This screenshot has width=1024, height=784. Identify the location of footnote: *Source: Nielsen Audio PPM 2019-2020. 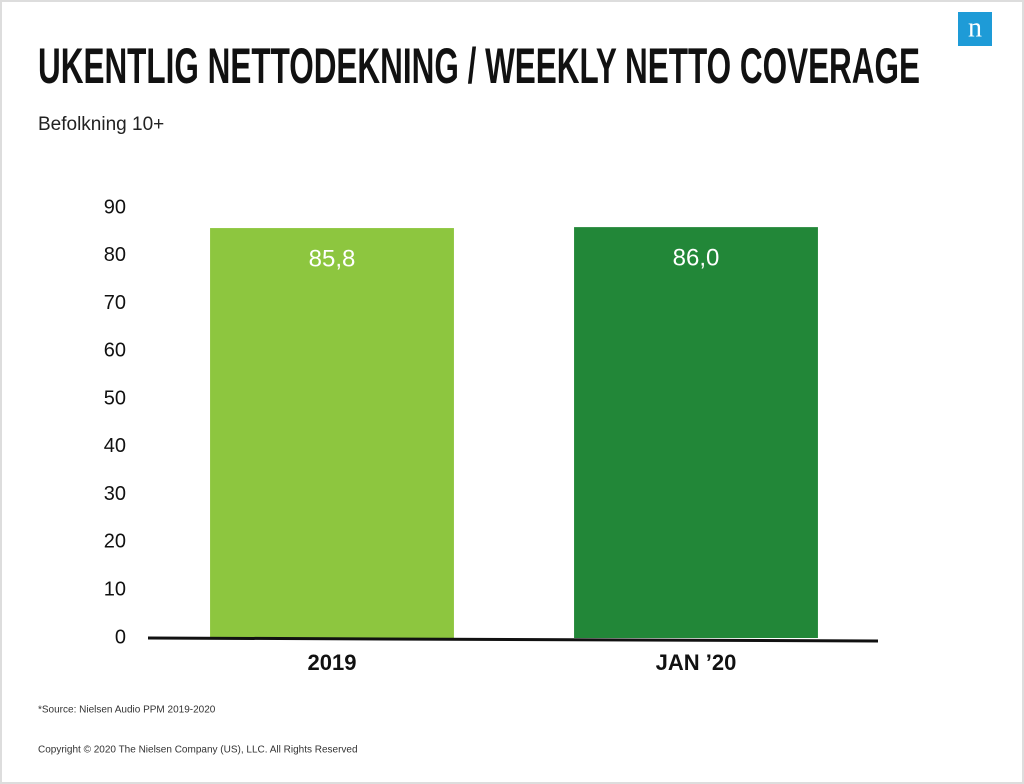
(127, 710).